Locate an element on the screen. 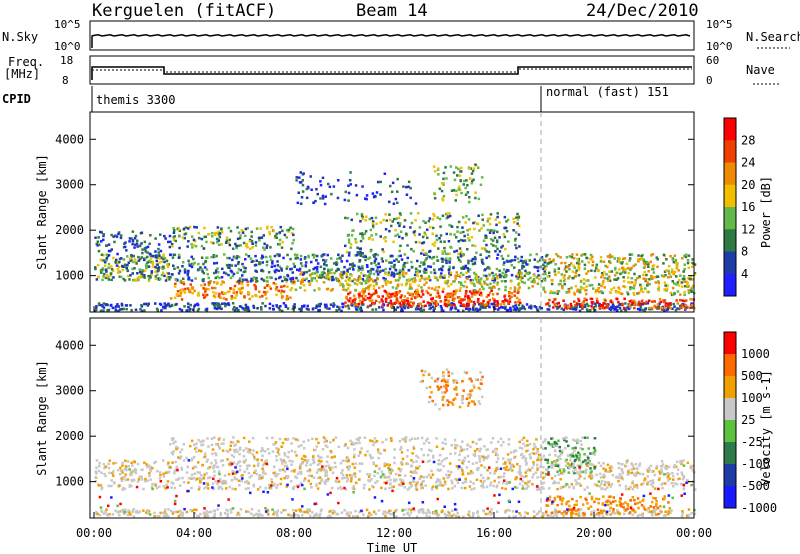 The height and width of the screenshot is (554, 800). cpid-label: CPID is located at coordinates (16, 99).